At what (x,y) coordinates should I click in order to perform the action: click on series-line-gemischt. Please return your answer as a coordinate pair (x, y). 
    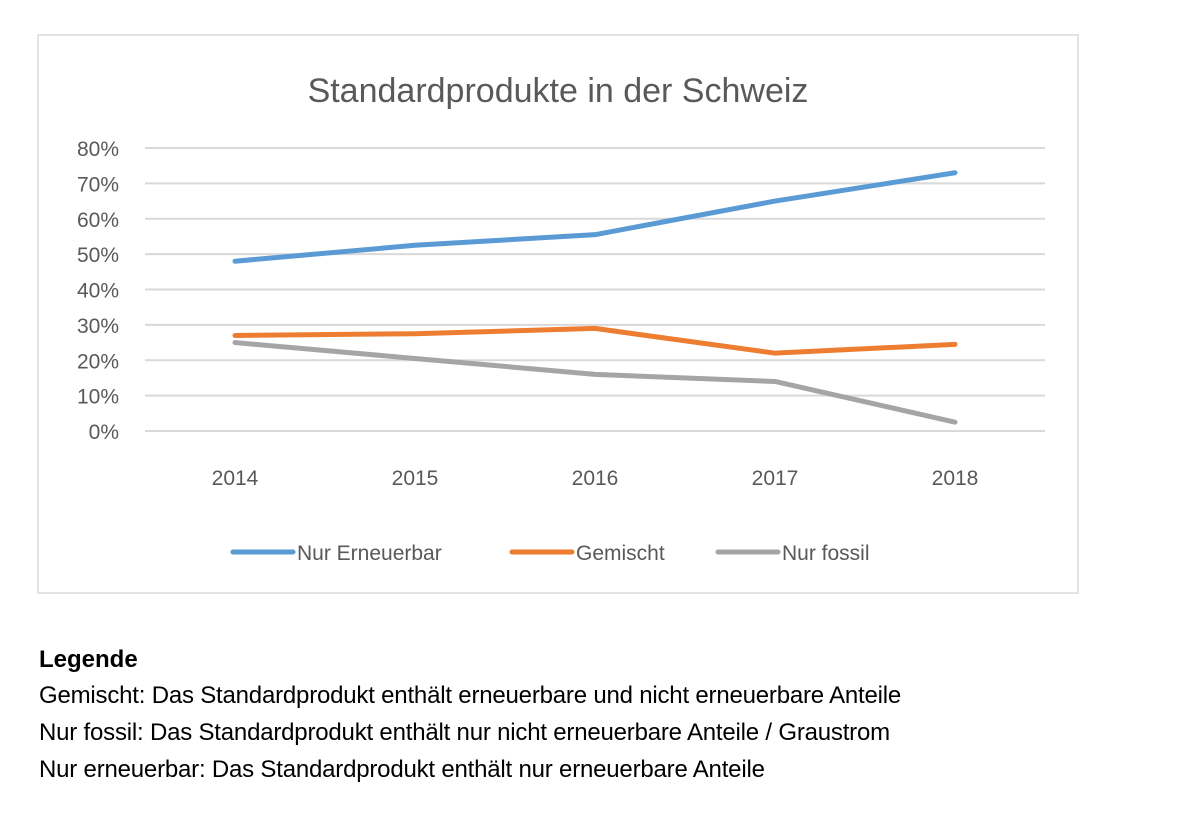
    Looking at the image, I should click on (595, 340).